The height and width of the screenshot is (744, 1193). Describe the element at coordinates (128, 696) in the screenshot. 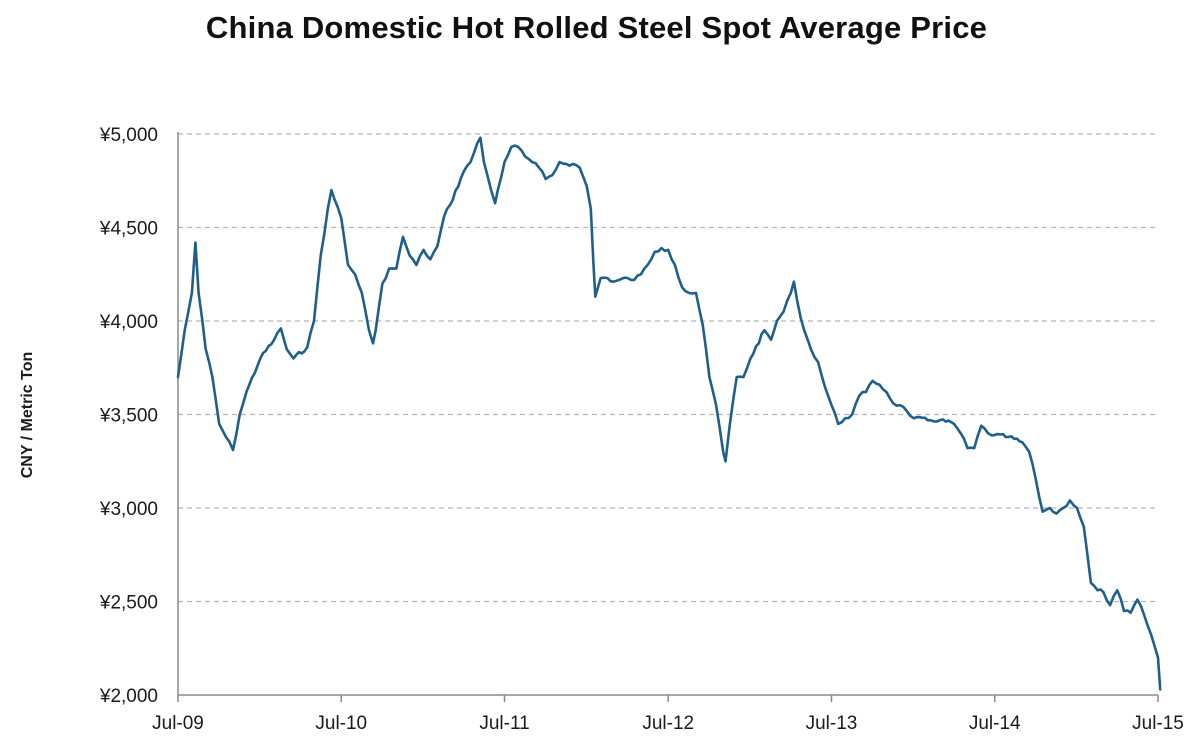

I see `y-tick-label-2000: ¥2,000` at that location.